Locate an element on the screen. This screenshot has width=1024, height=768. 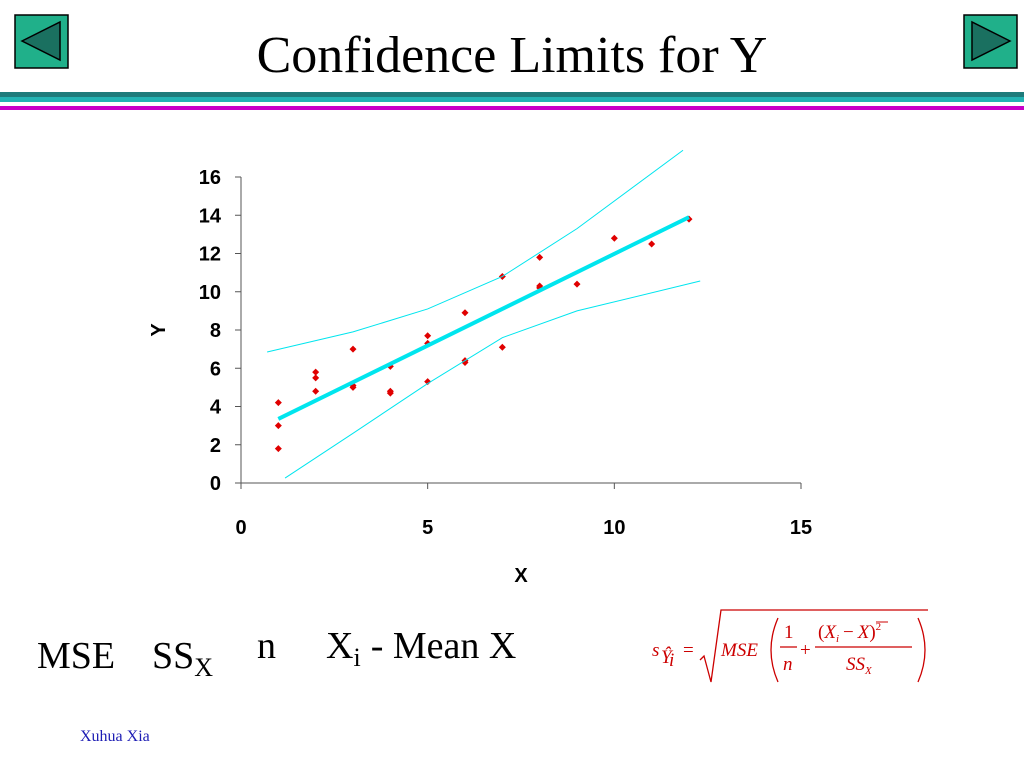
prev-button is located at coordinates (41, 41).